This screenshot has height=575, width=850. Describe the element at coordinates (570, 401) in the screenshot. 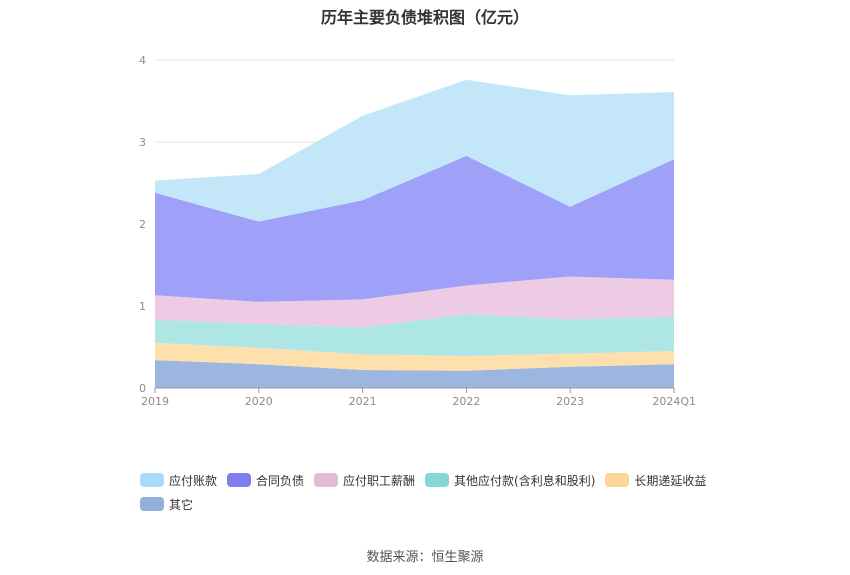

I see `x-tick-label: 2023` at that location.